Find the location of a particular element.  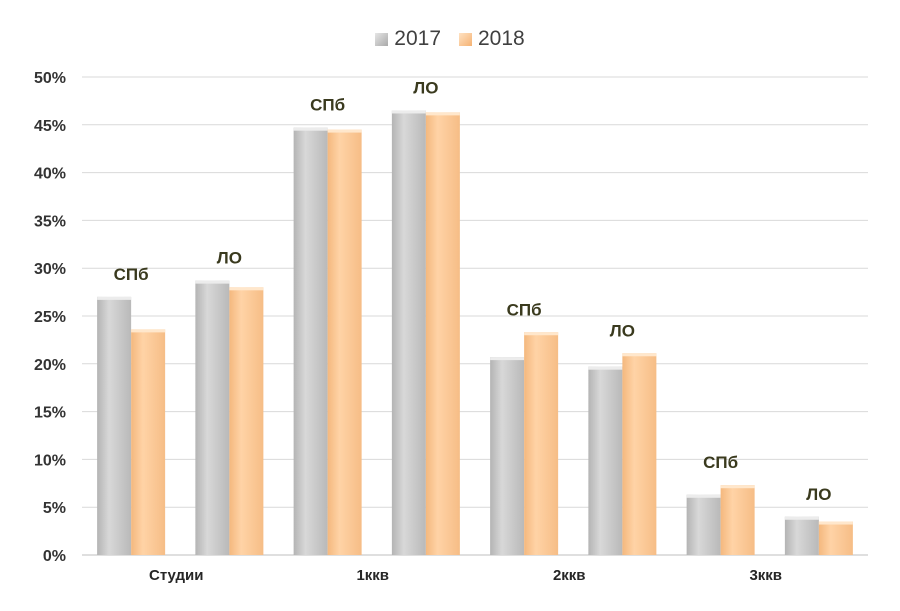

y-tick-label: 0% is located at coordinates (54, 556).